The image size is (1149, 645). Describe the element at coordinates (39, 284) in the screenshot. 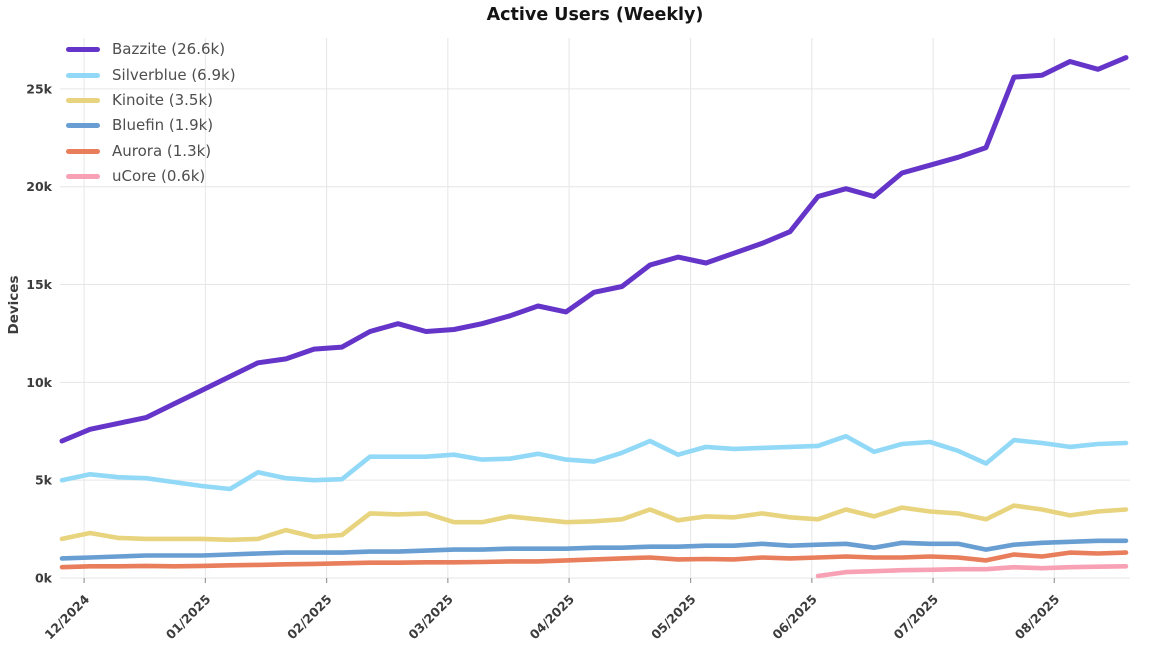

I see `y-tick-label: 15k` at that location.